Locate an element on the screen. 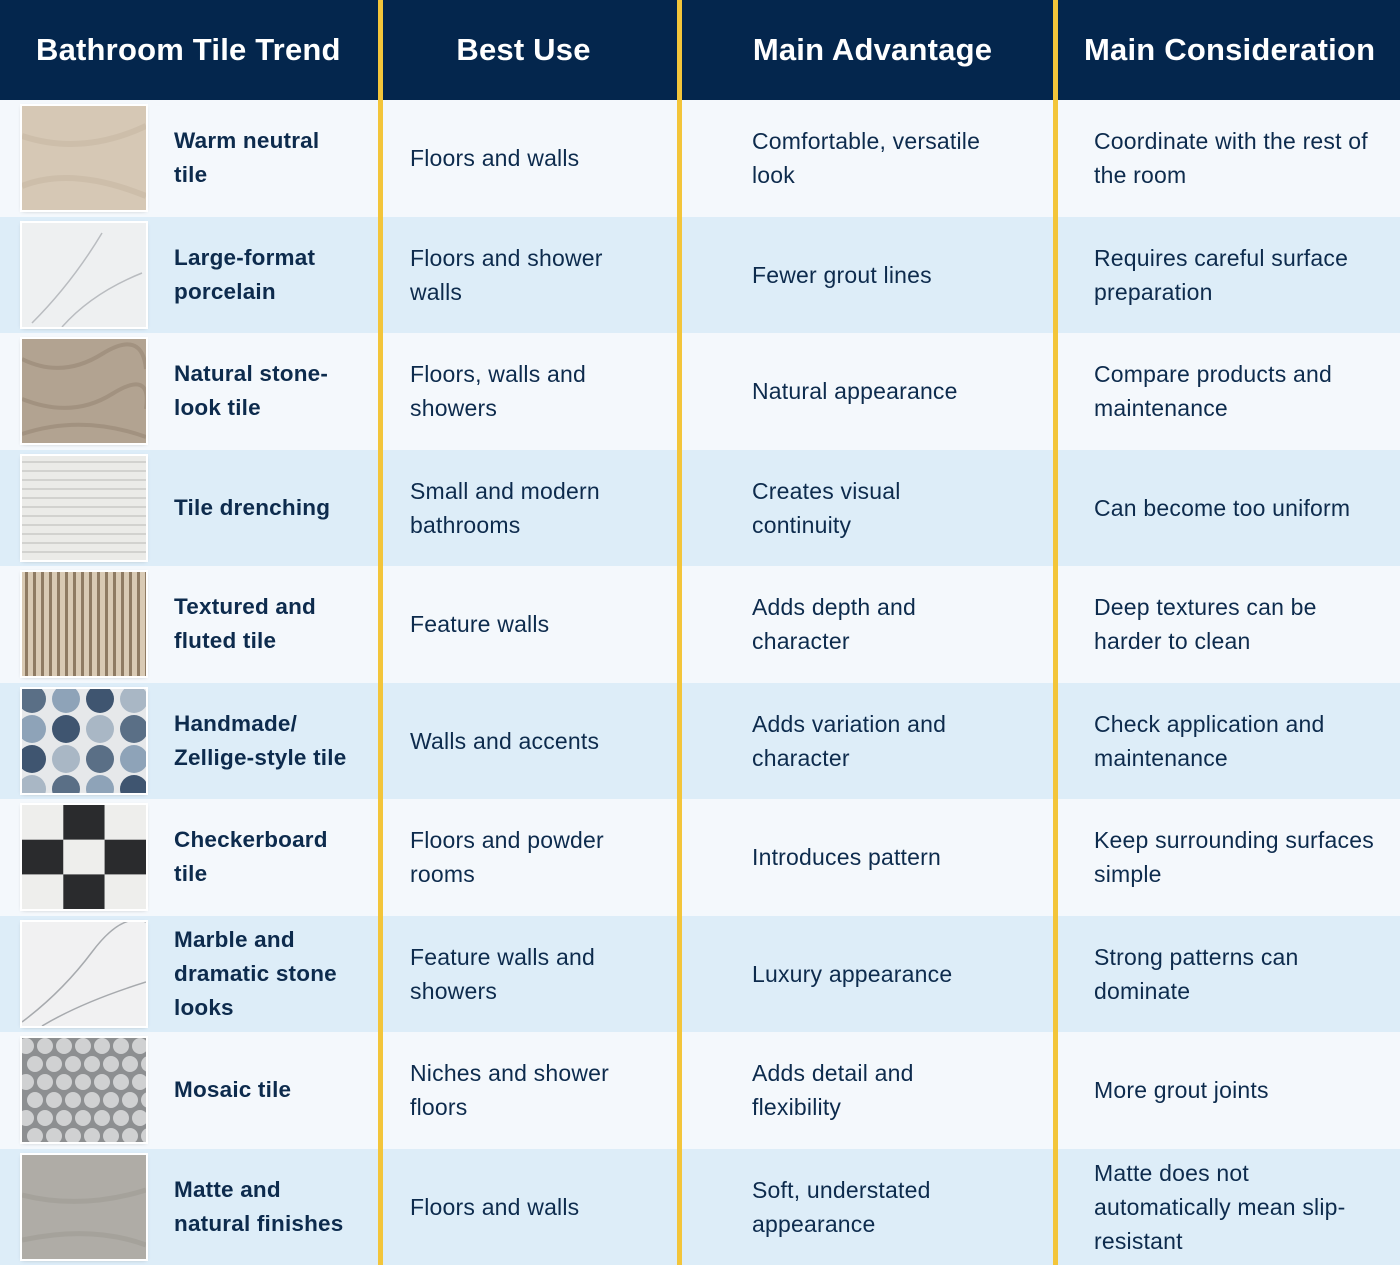 The image size is (1400, 1265). cell-text: Small and modern bathrooms is located at coordinates (505, 507).